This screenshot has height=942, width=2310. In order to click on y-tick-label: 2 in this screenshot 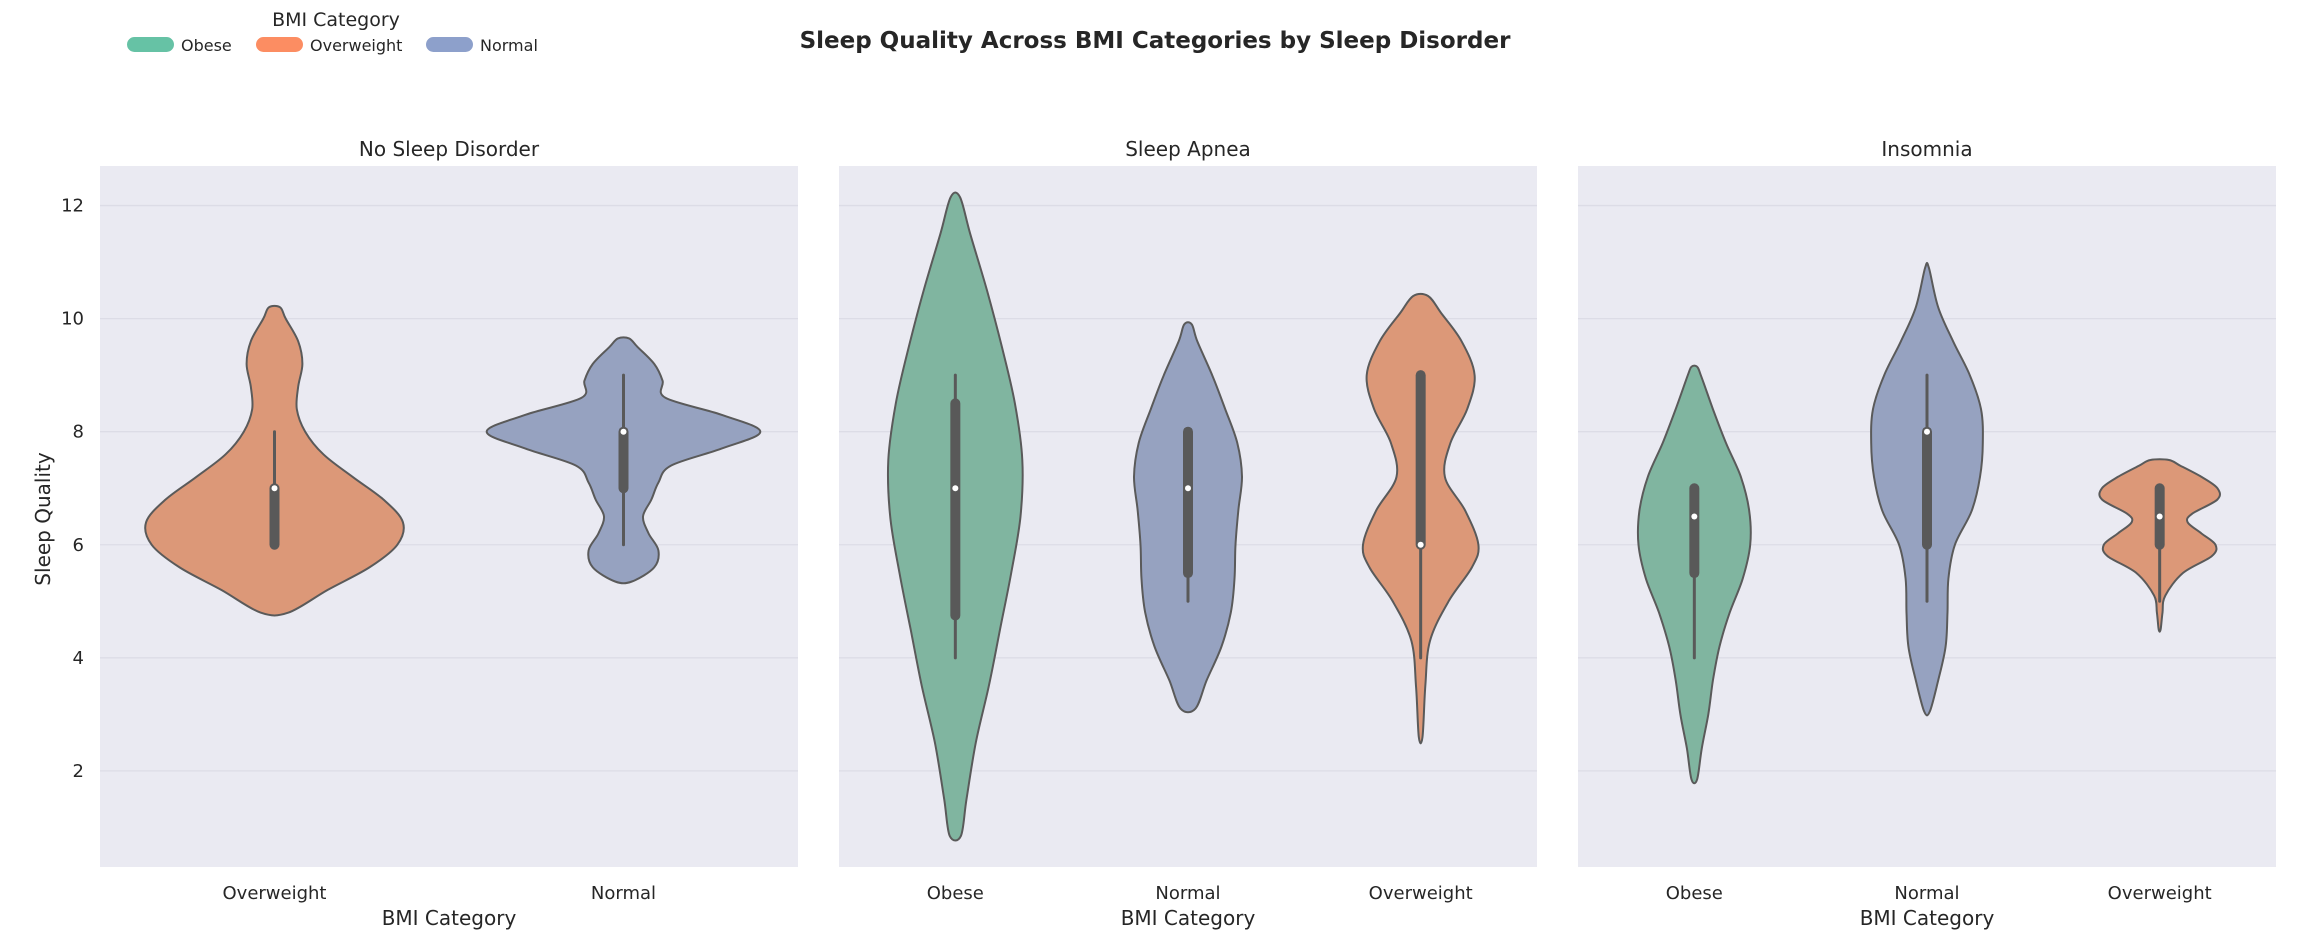, I will do `click(78, 771)`.